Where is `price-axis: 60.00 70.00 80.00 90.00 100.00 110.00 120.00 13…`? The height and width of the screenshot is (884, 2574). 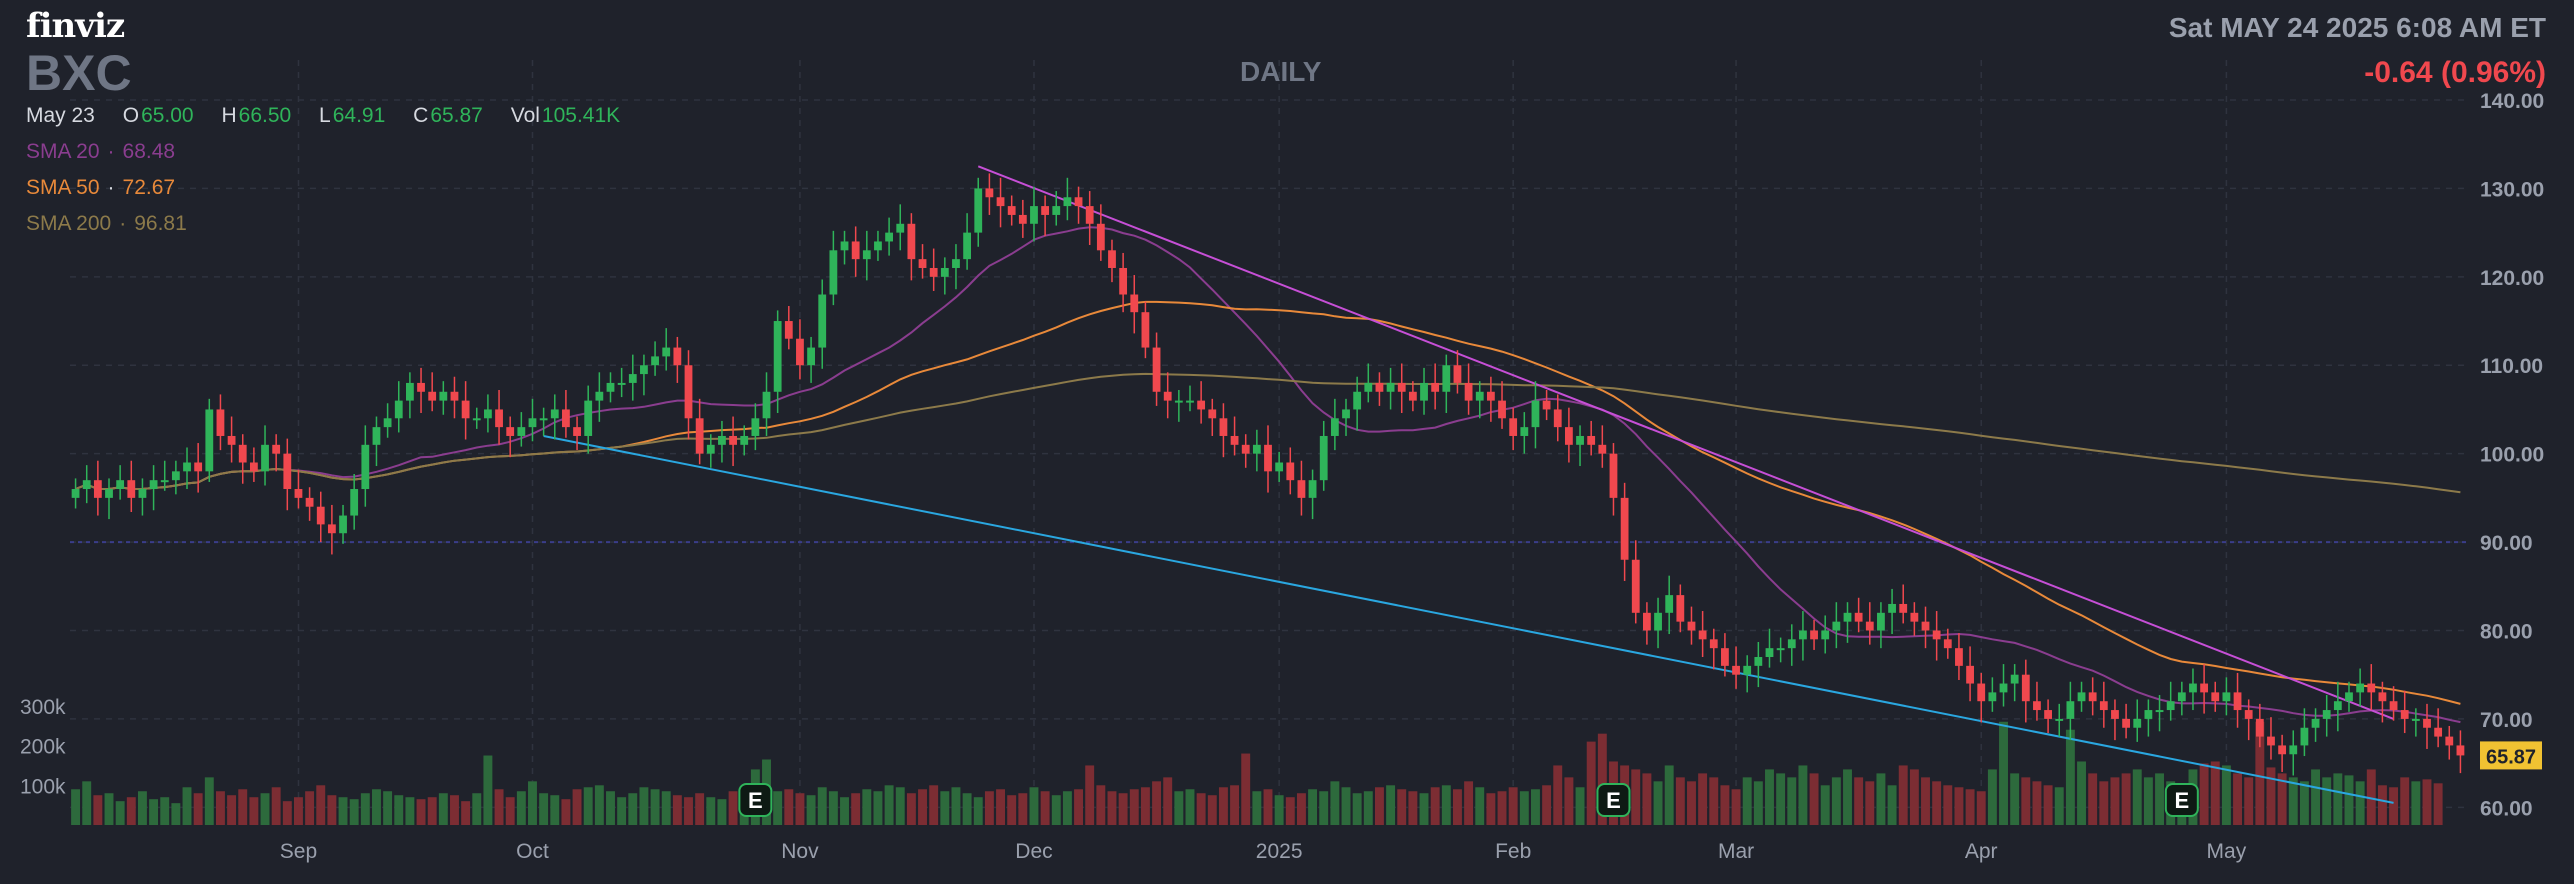 price-axis: 60.00 70.00 80.00 90.00 100.00 110.00 120.00 13… is located at coordinates (2512, 455).